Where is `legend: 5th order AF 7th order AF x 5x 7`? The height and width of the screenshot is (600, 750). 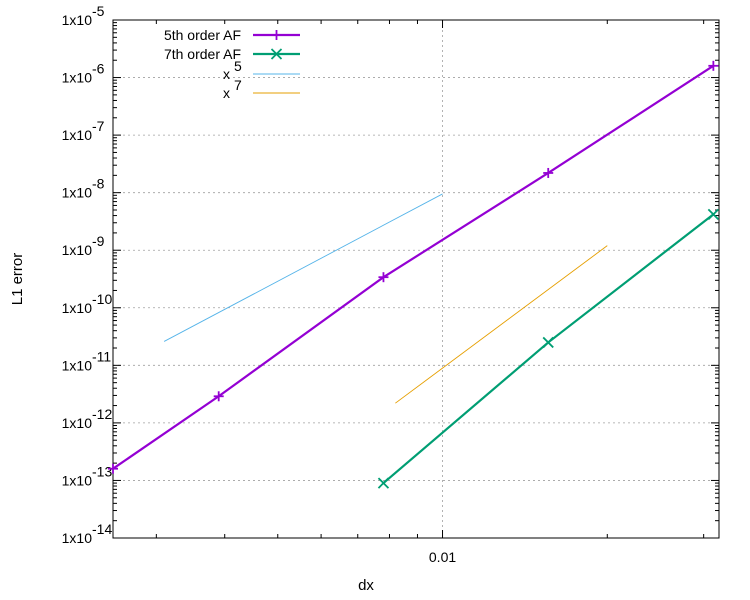 legend: 5th order AF 7th order AF x 5x 7 is located at coordinates (232, 64).